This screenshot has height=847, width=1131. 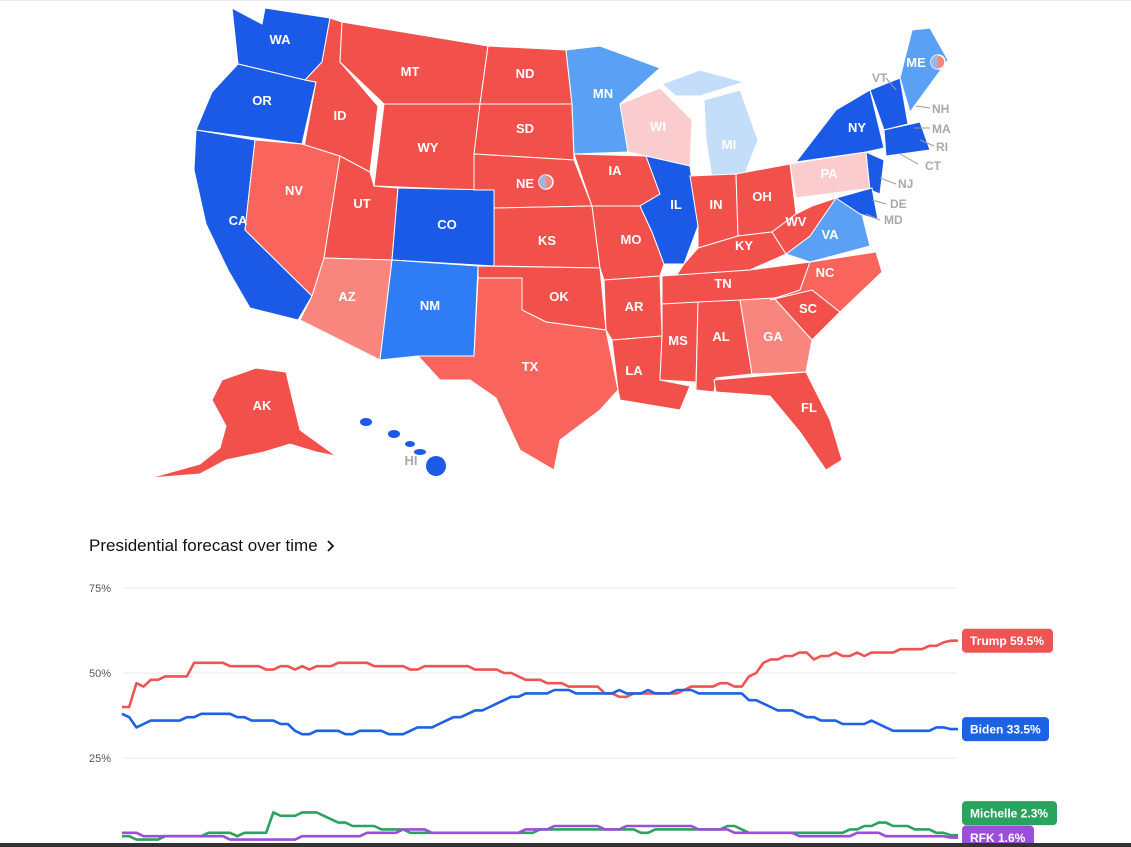 I want to click on label-GA: GA, so click(x=773, y=336).